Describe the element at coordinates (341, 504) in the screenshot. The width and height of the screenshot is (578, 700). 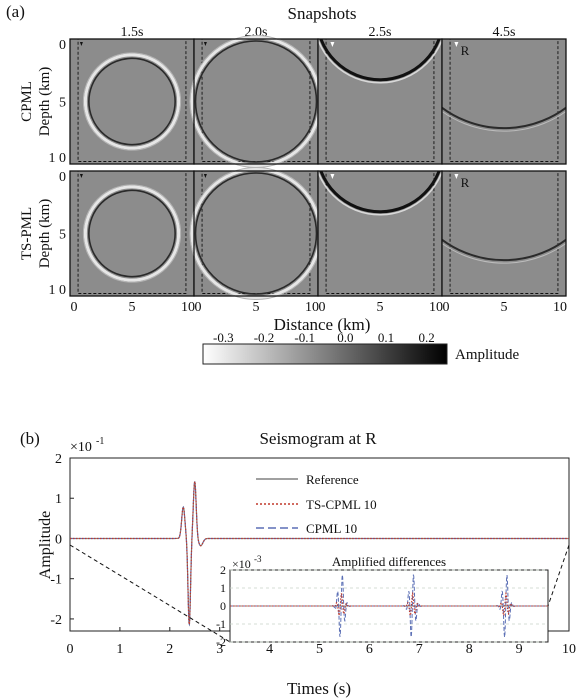
I see `legend-label-ts-cpml: TS-CPML 10` at that location.